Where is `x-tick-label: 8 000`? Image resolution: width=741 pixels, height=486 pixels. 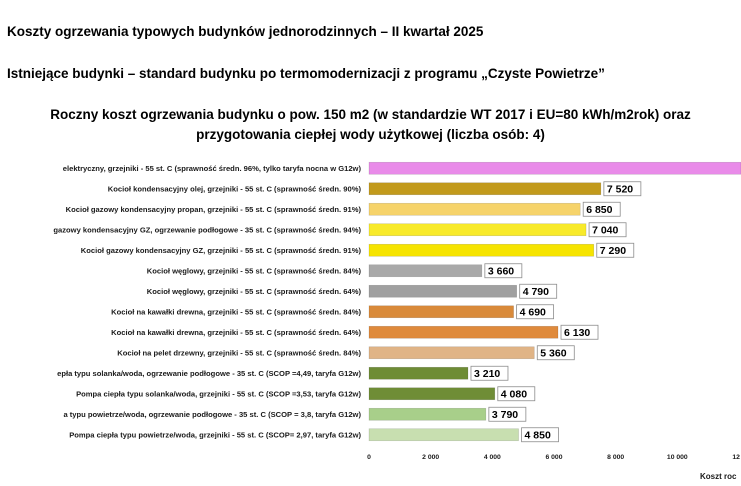 x-tick-label: 8 000 is located at coordinates (615, 457).